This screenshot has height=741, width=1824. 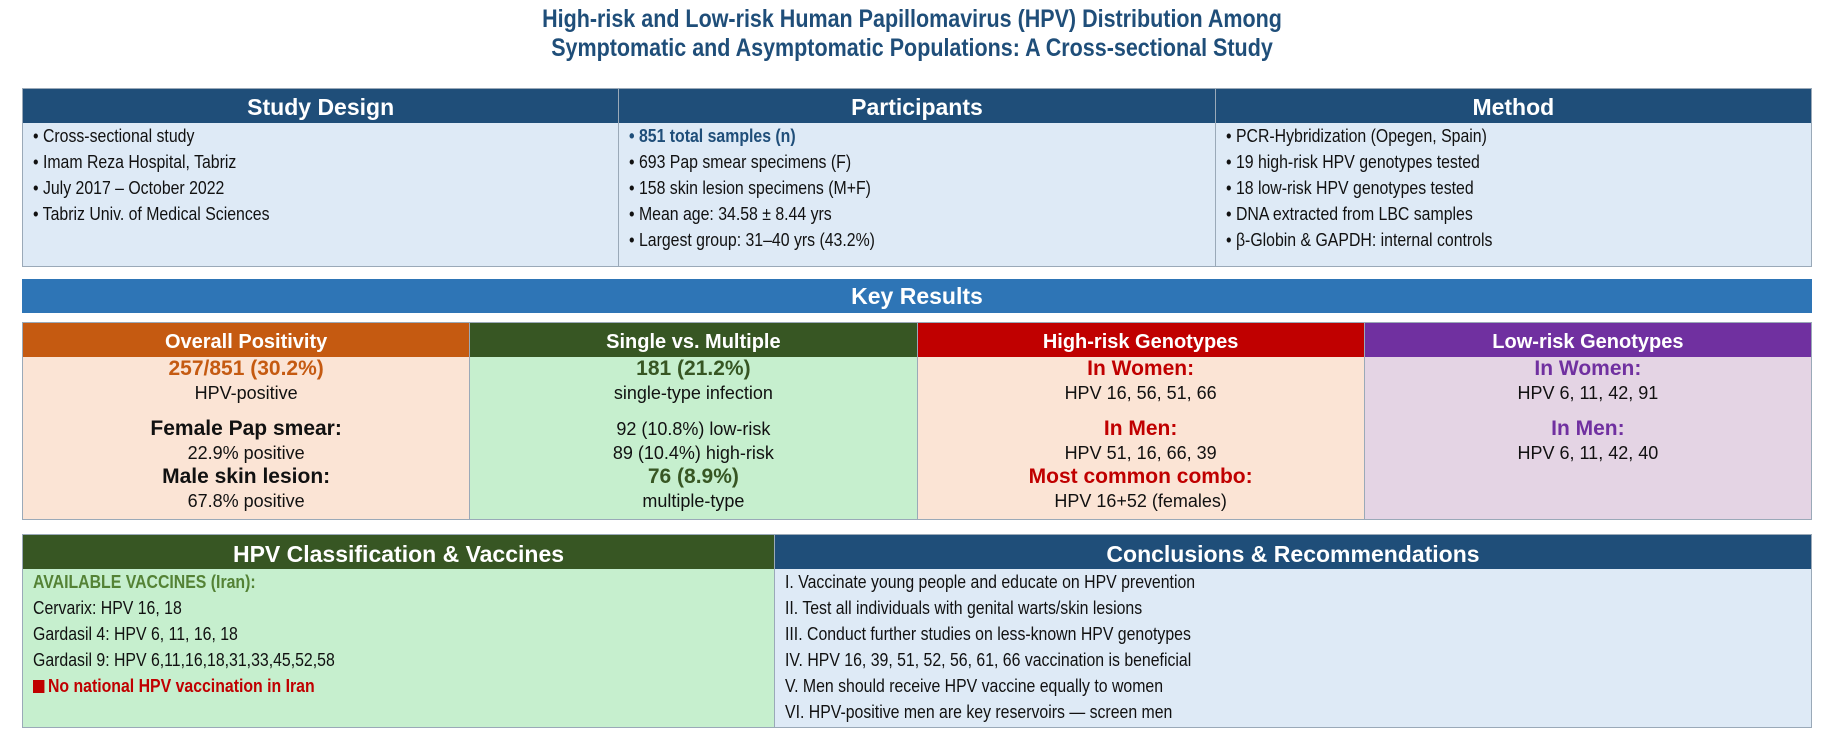 What do you see at coordinates (917, 106) in the screenshot?
I see `participants-header: Participants` at bounding box center [917, 106].